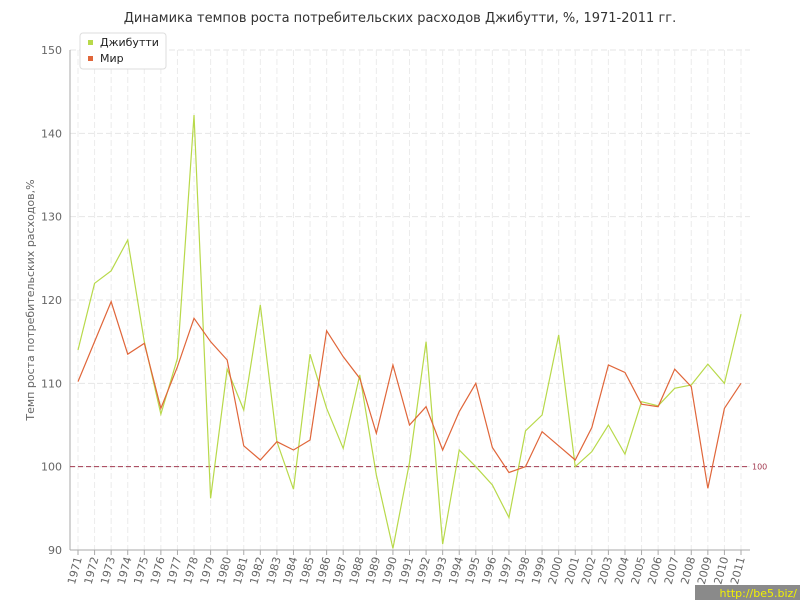 This screenshot has height=600, width=800. Describe the element at coordinates (55, 550) in the screenshot. I see `y-tick-label: 90` at that location.